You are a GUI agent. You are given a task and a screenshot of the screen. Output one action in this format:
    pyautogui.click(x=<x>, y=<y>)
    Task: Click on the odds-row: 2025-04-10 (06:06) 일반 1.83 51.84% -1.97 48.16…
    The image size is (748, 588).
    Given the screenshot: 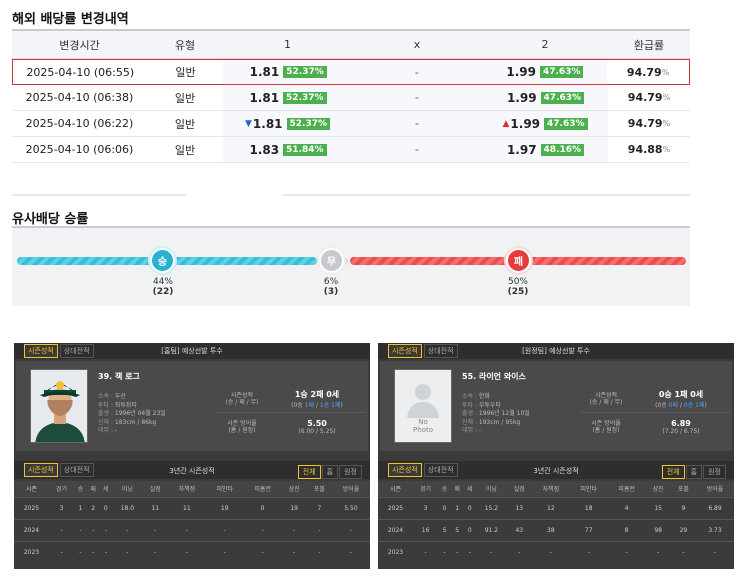 What is the action you would take?
    pyautogui.click(x=351, y=150)
    